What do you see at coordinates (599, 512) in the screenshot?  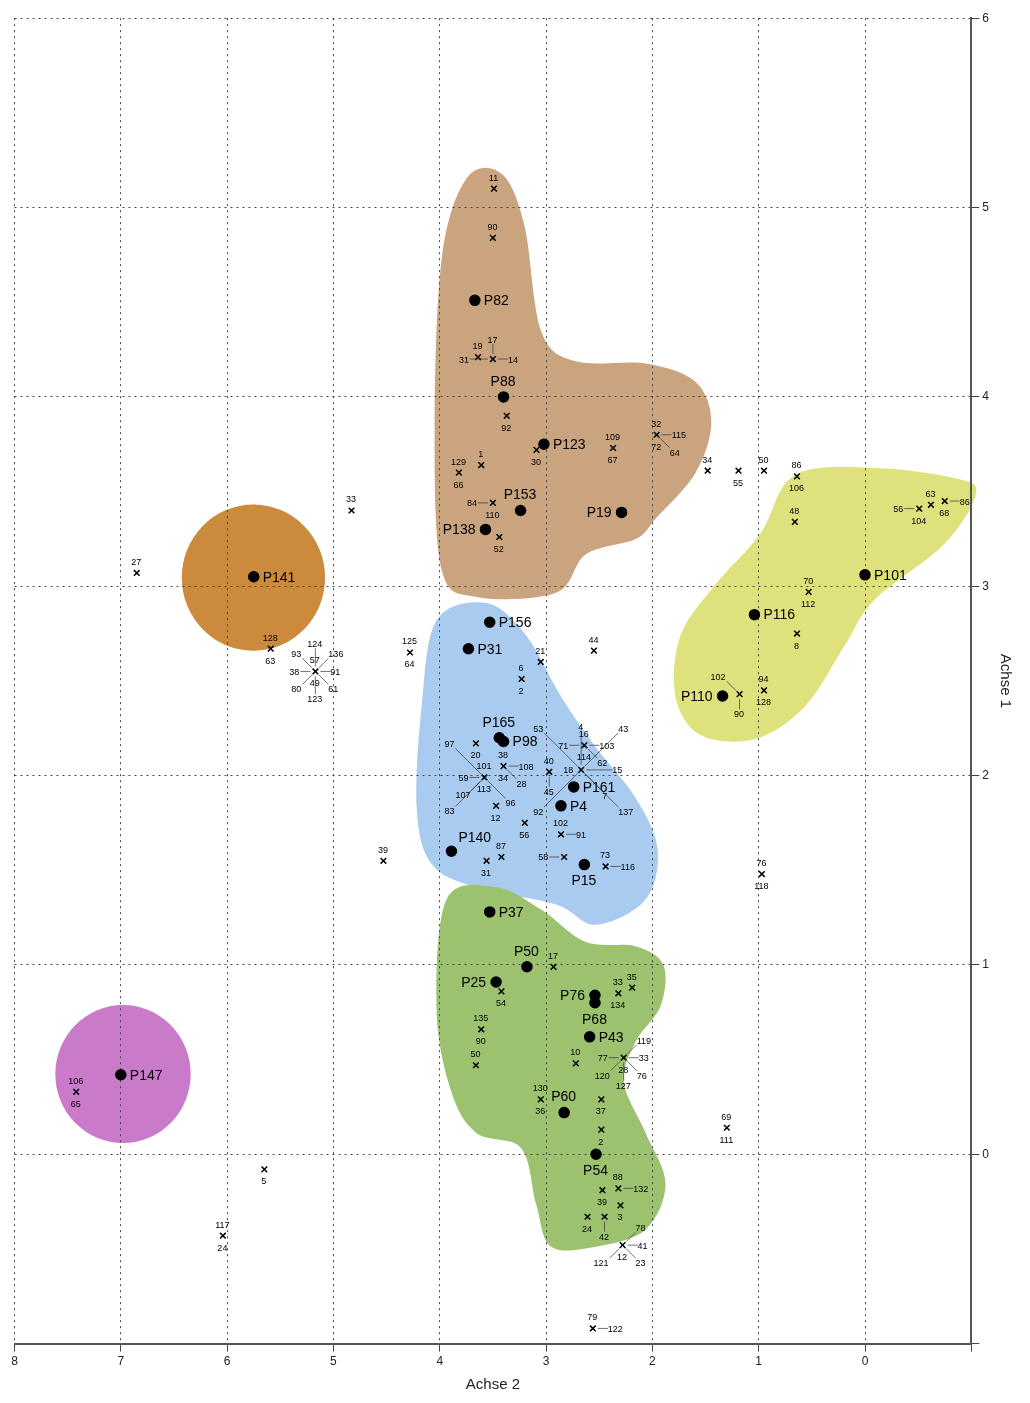 I see `data-label: P19` at bounding box center [599, 512].